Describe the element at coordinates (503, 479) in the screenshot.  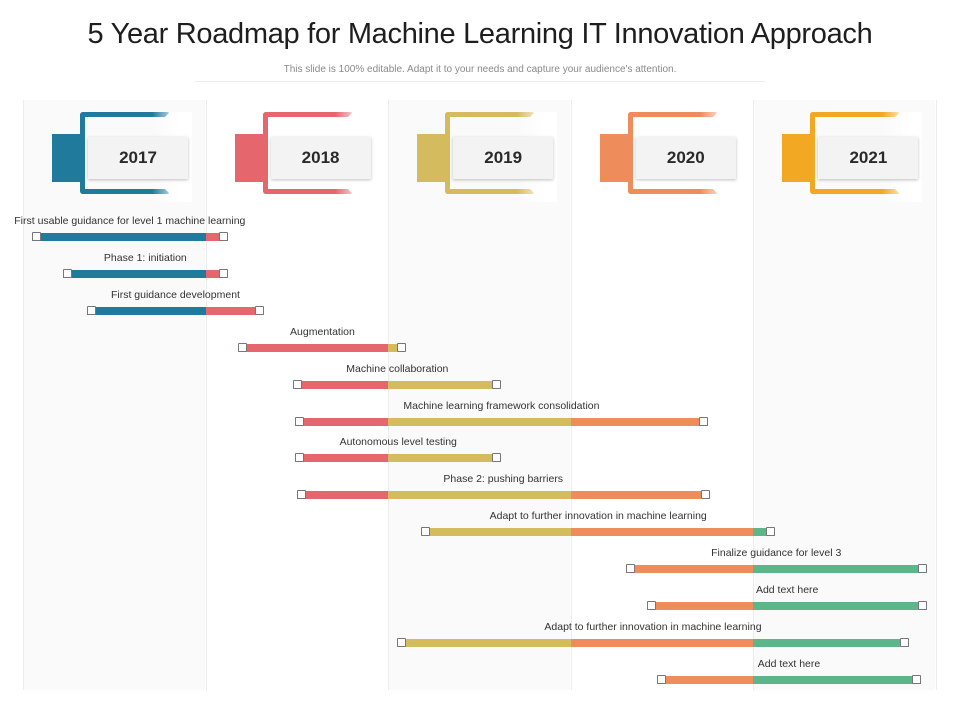
I see `task-label: Phase 2: pushing barriers` at that location.